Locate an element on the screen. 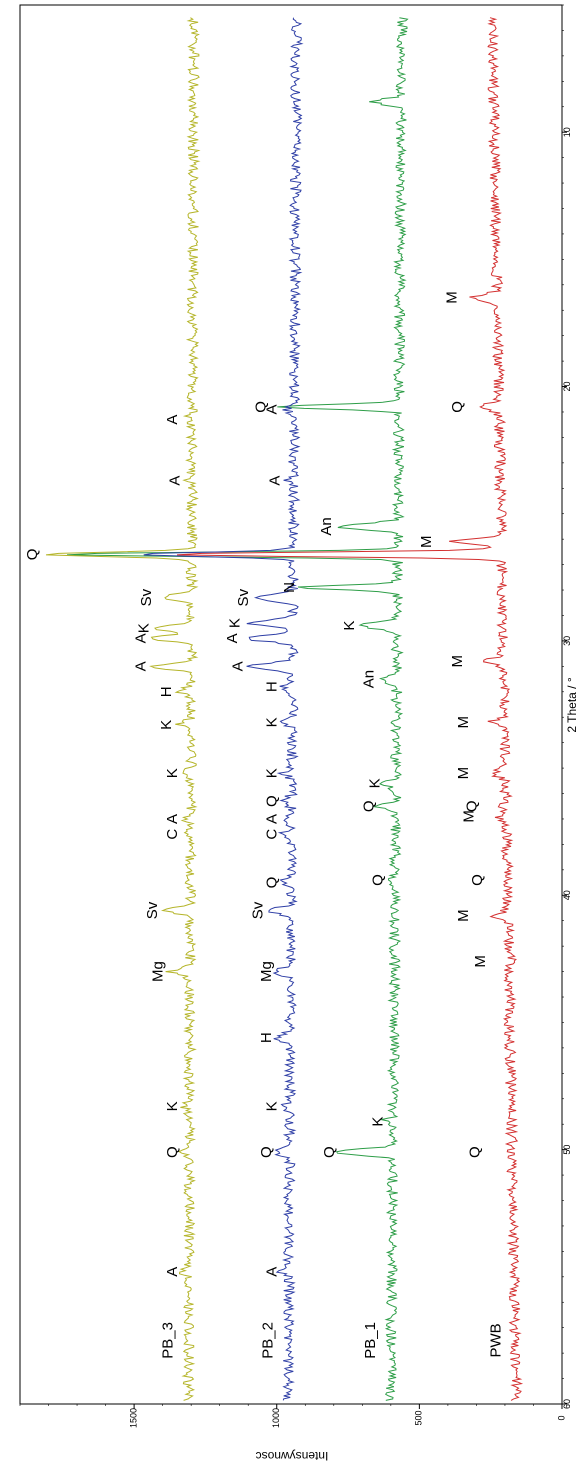  y-tick-label: 1500 is located at coordinates (133, 1418).